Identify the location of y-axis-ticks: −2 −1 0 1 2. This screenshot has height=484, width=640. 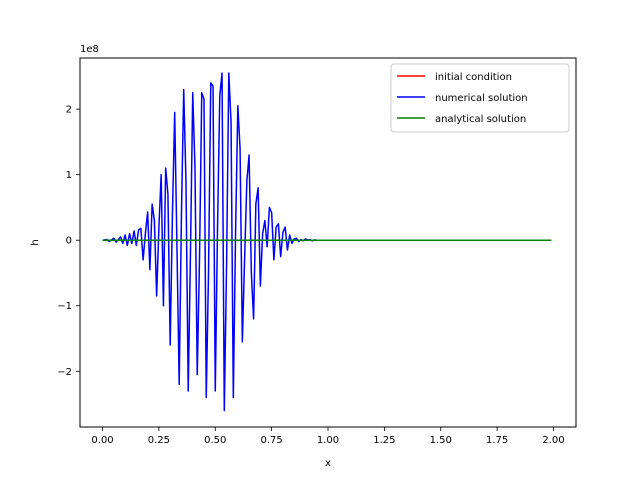
(68, 241).